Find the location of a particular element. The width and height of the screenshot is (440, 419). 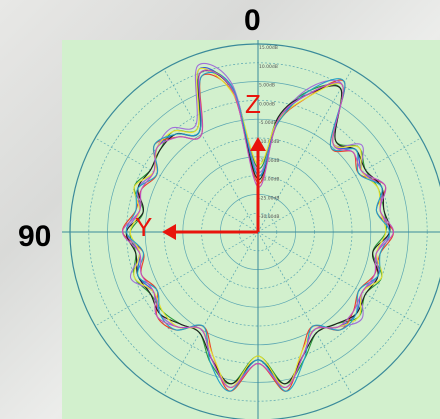

radial-tick-label: -5.00dB is located at coordinates (268, 123).